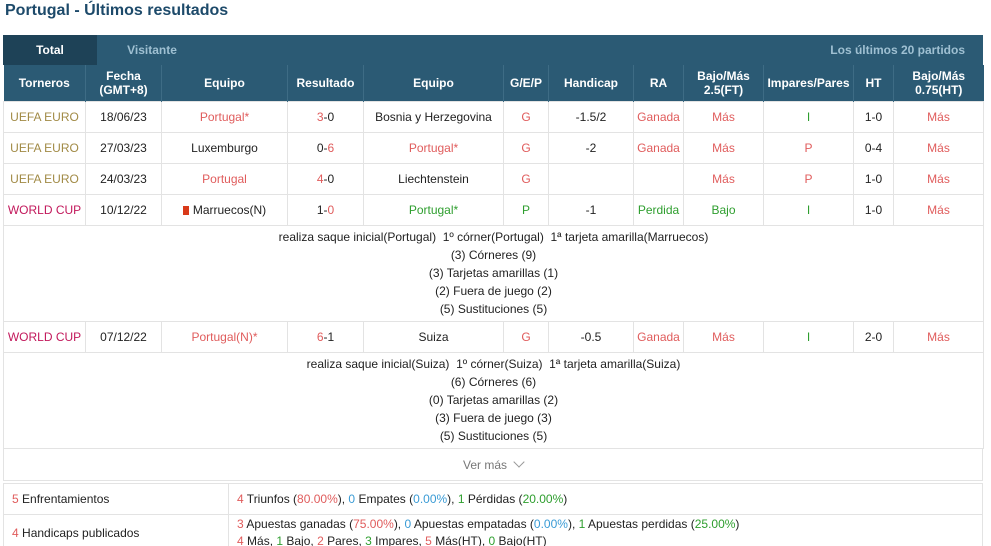  I want to click on away-team: Liechtenstein, so click(433, 178).